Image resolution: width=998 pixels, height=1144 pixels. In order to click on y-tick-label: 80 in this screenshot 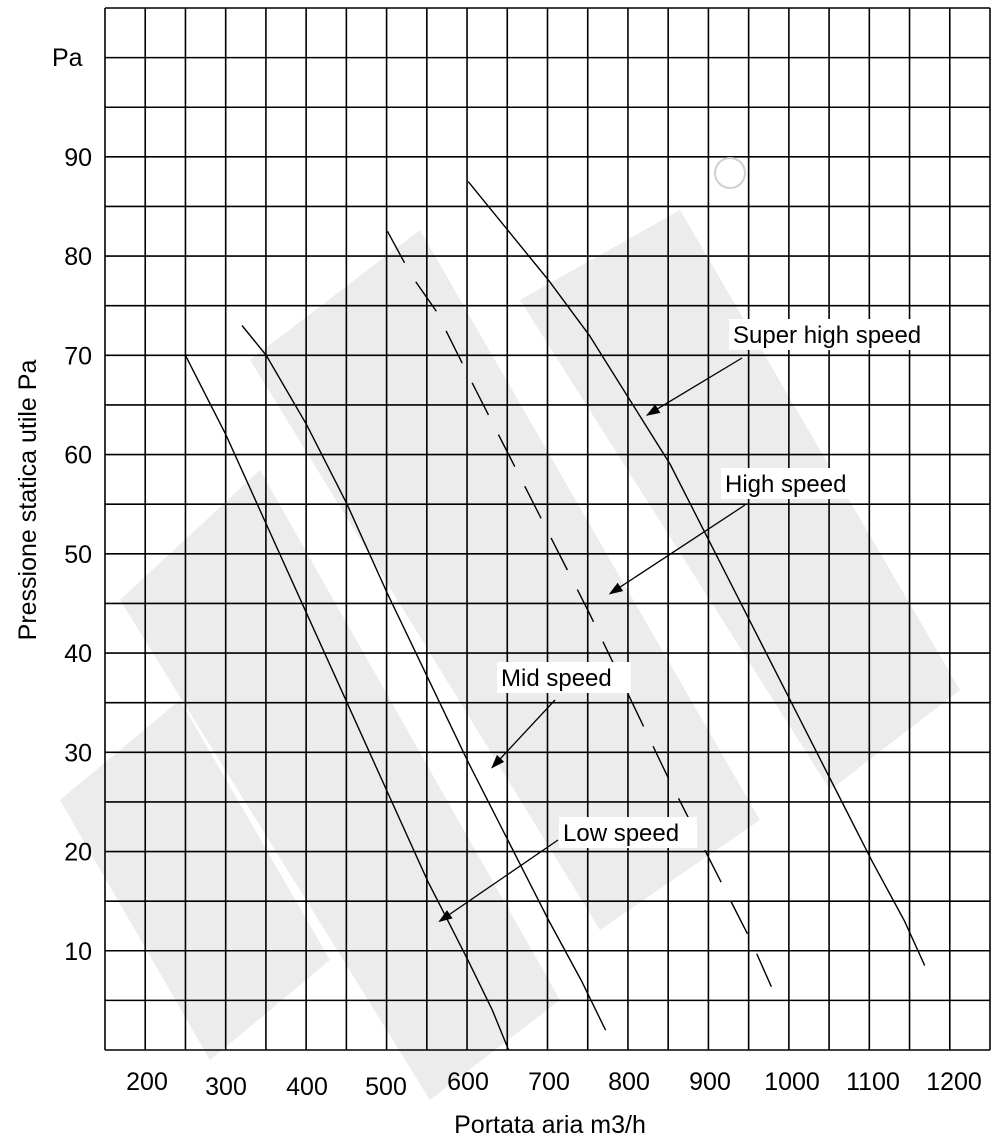, I will do `click(78, 257)`.